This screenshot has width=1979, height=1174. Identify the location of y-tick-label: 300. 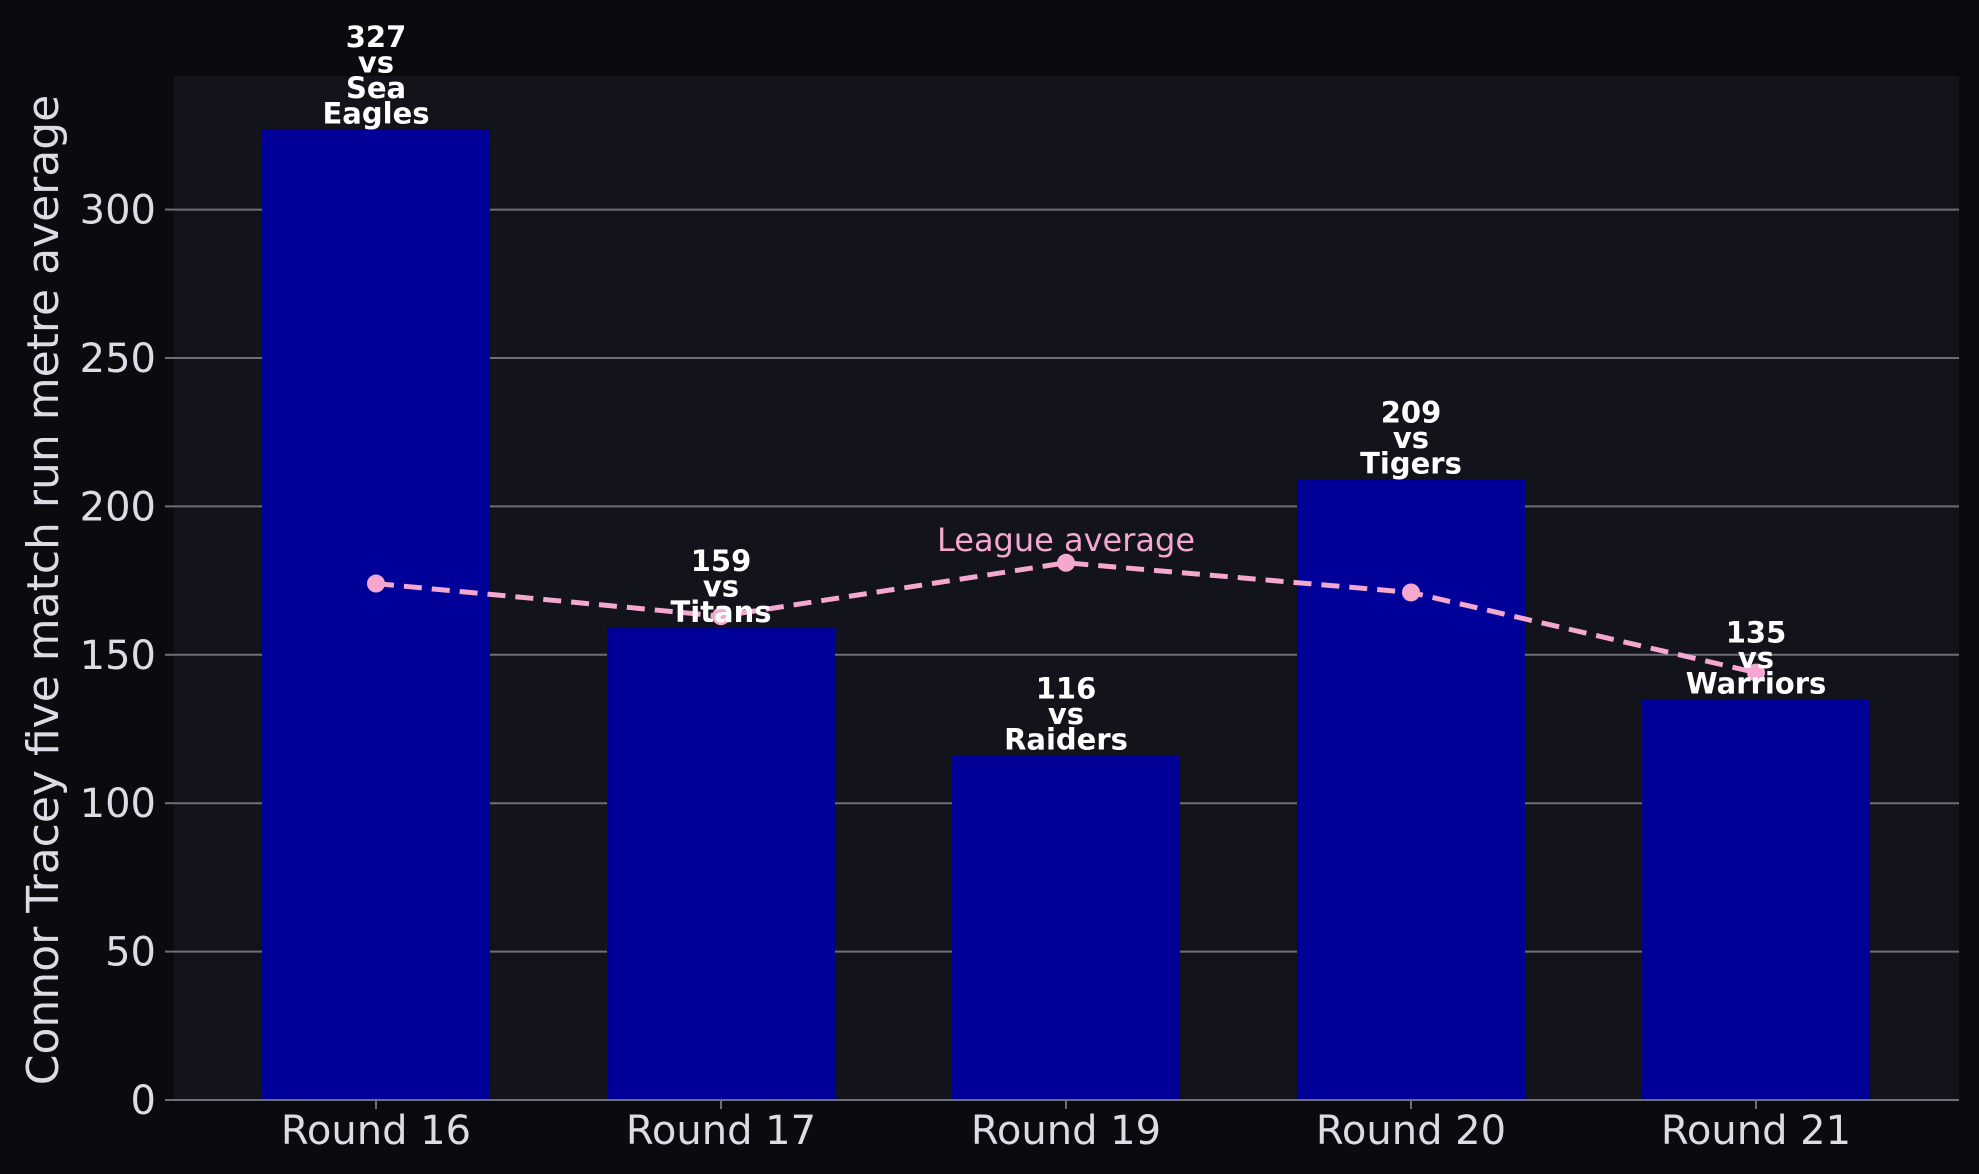
(118, 211).